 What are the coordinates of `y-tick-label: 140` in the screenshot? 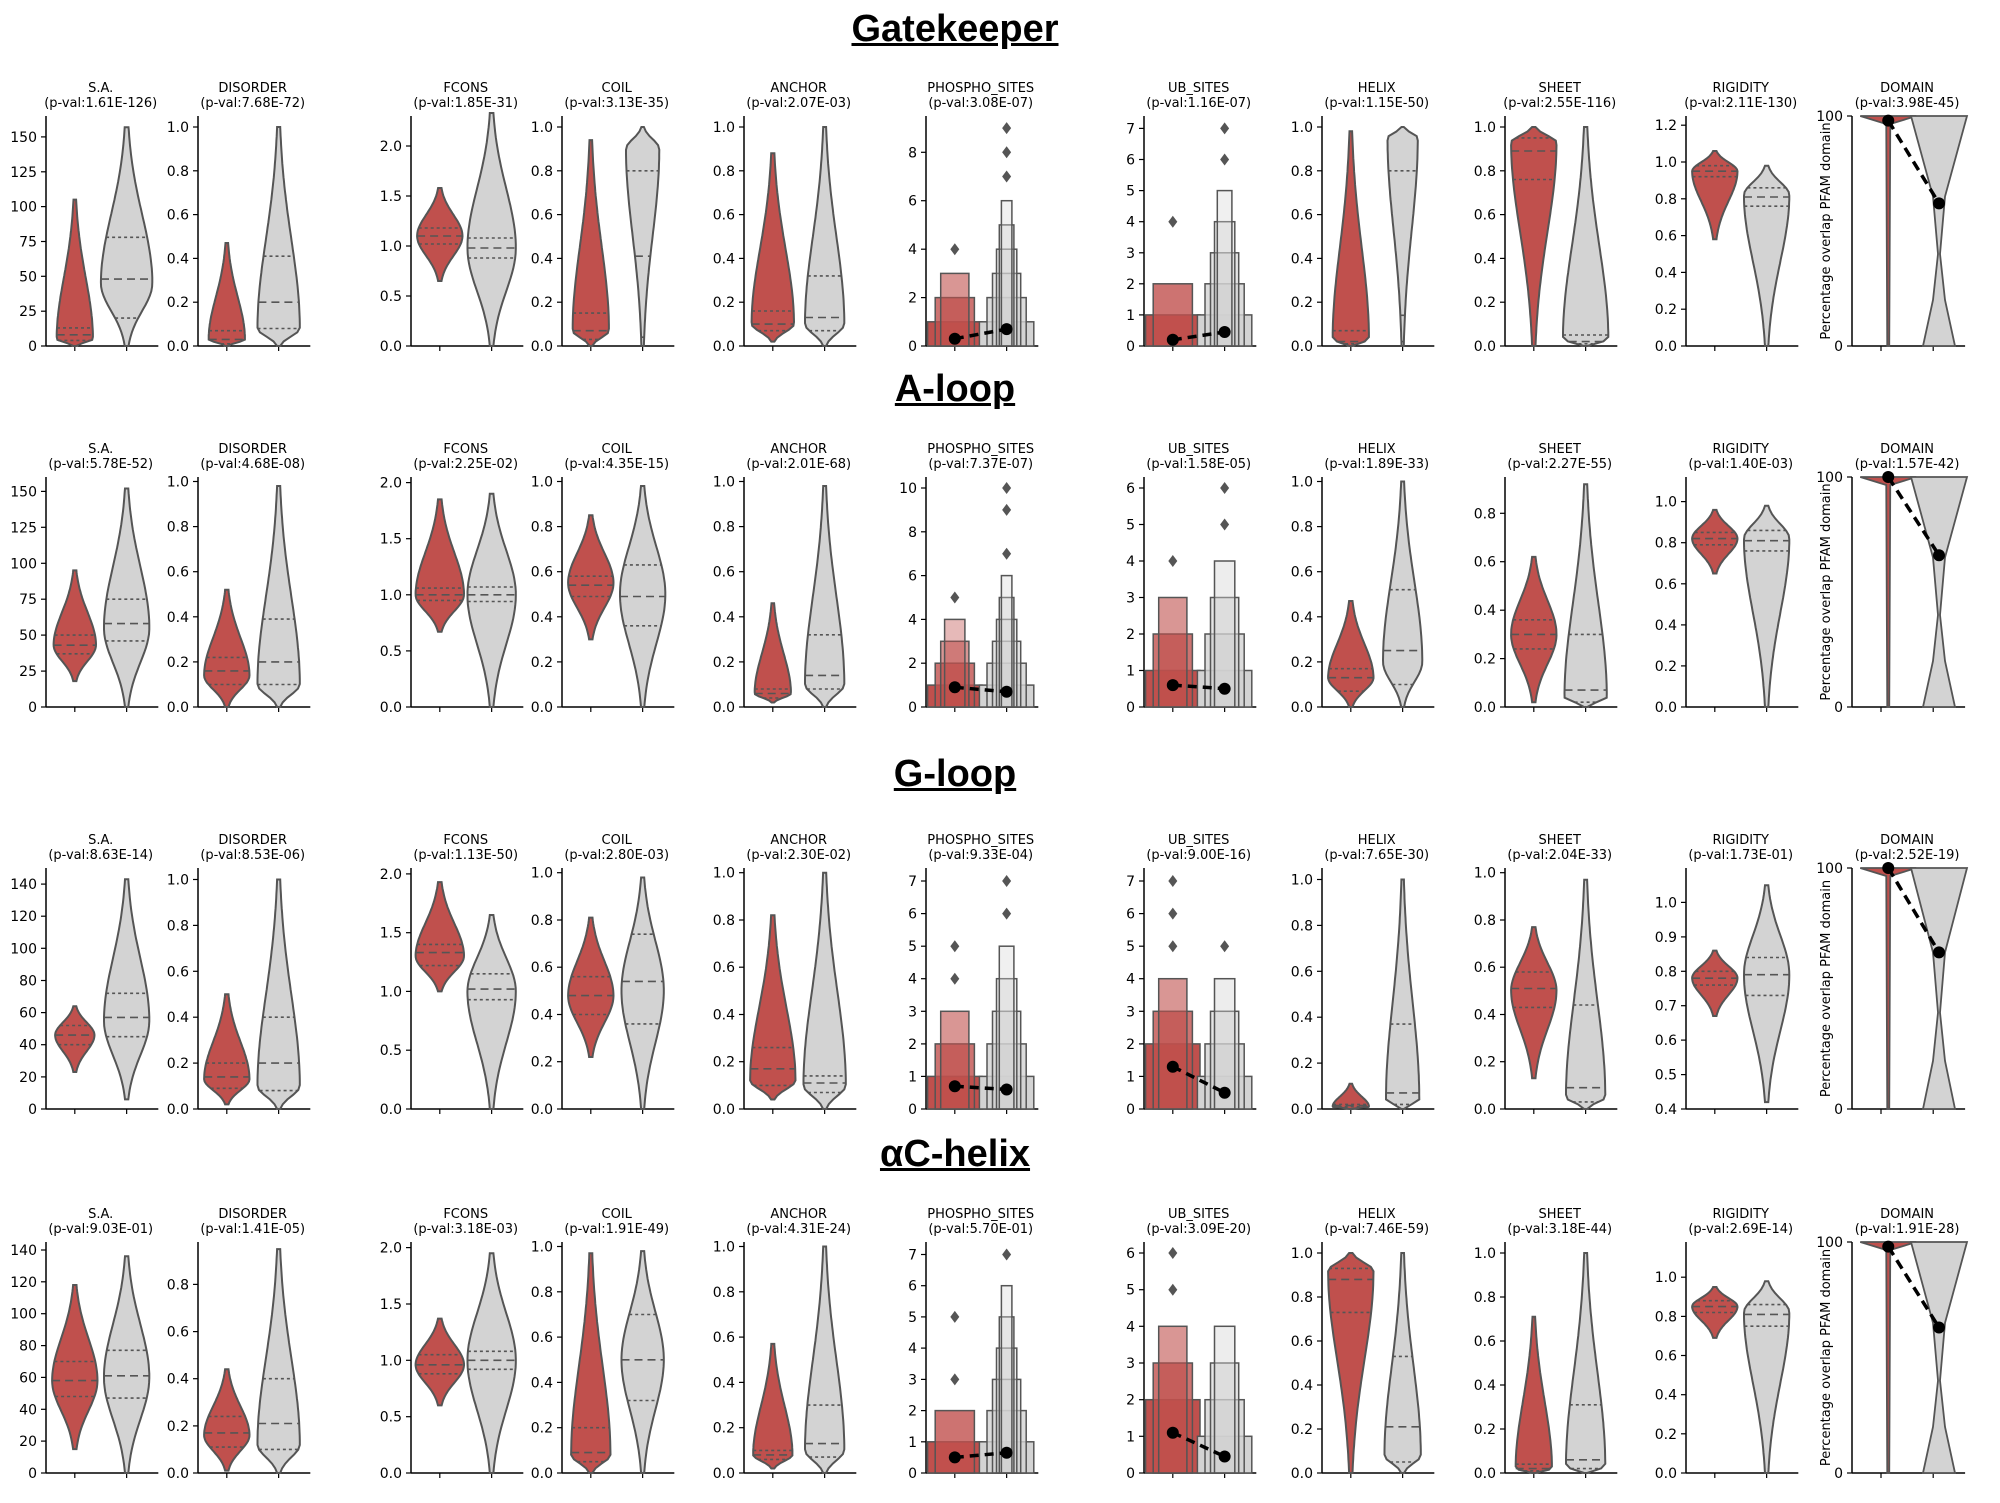 It's located at (23, 1251).